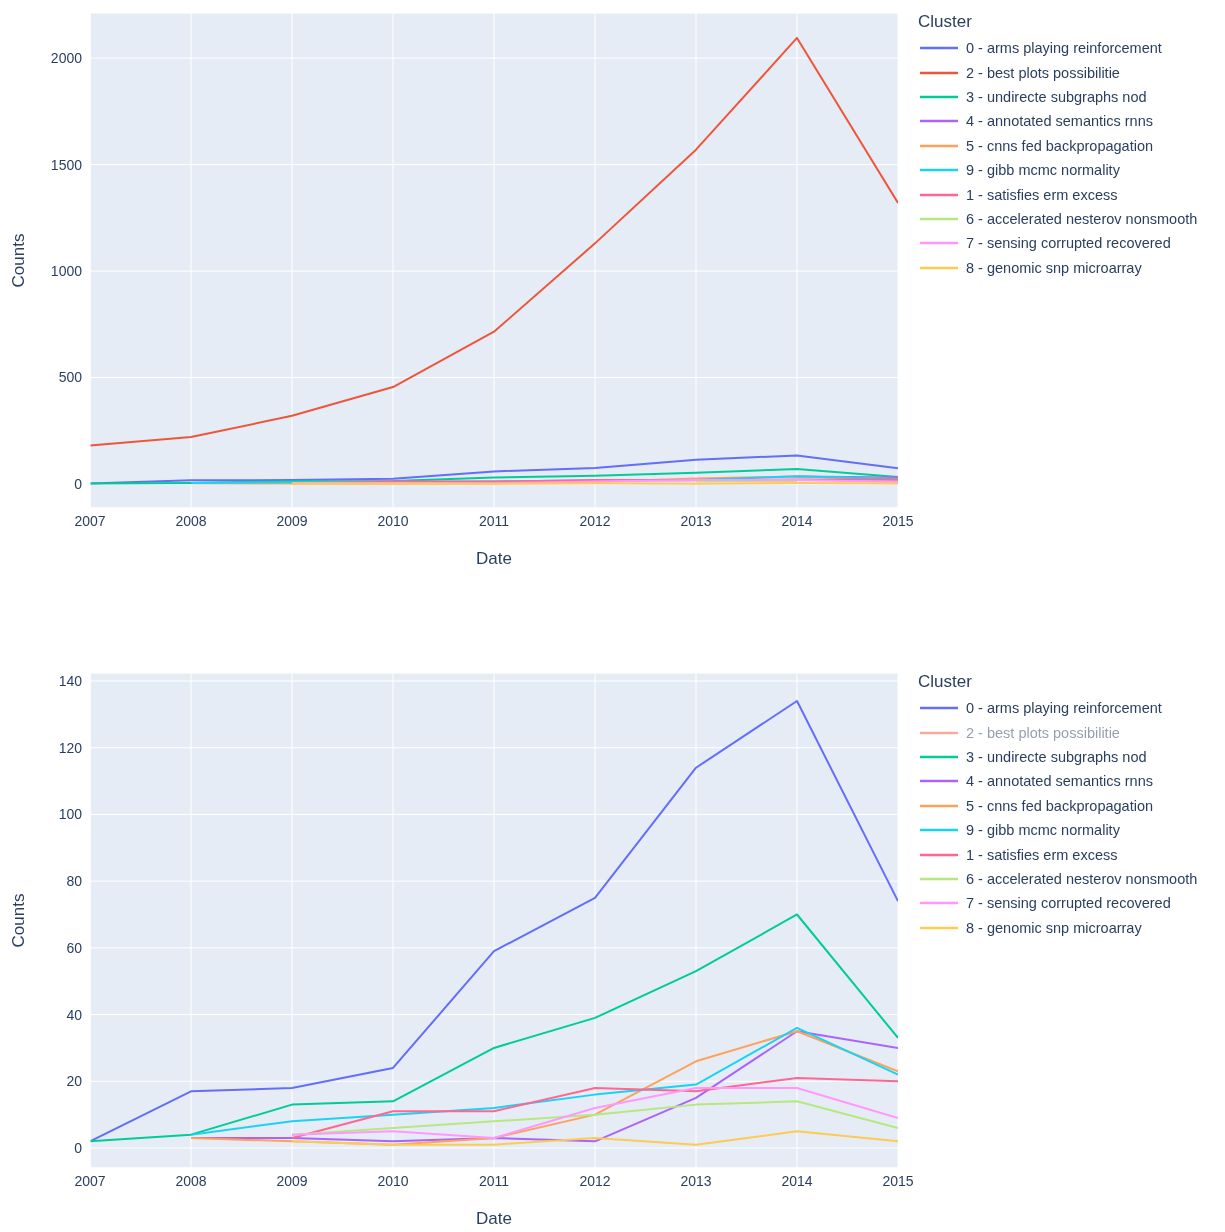  What do you see at coordinates (70, 747) in the screenshot?
I see `y-tick-label: 120` at bounding box center [70, 747].